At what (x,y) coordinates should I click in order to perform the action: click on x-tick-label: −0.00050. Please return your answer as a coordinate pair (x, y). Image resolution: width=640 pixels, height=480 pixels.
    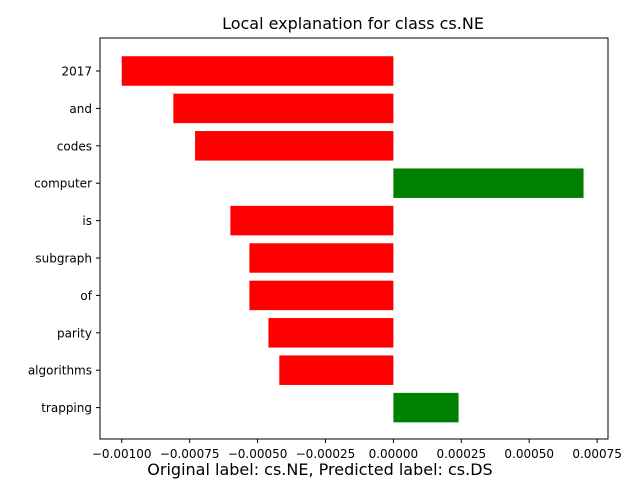
    Looking at the image, I should click on (258, 454).